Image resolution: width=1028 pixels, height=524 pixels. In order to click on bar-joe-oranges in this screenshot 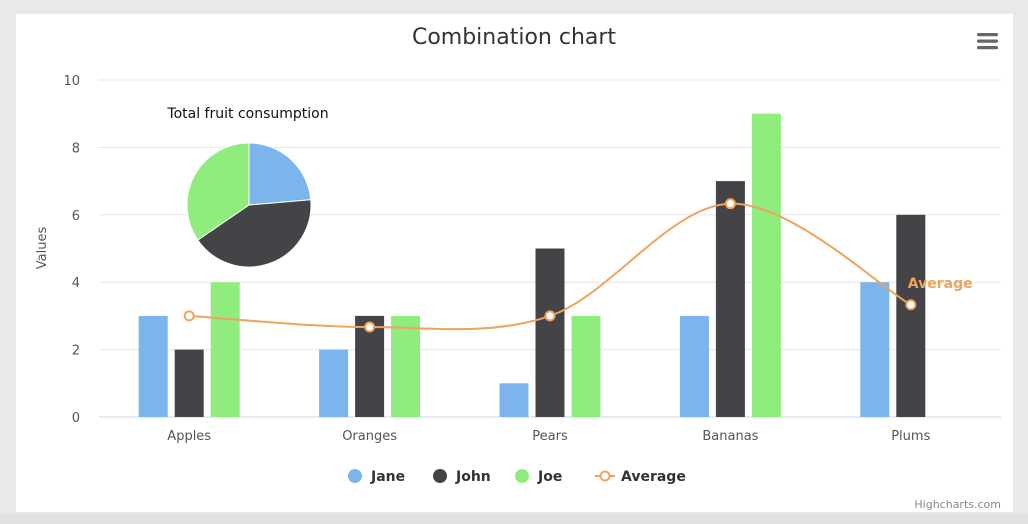, I will do `click(406, 366)`.